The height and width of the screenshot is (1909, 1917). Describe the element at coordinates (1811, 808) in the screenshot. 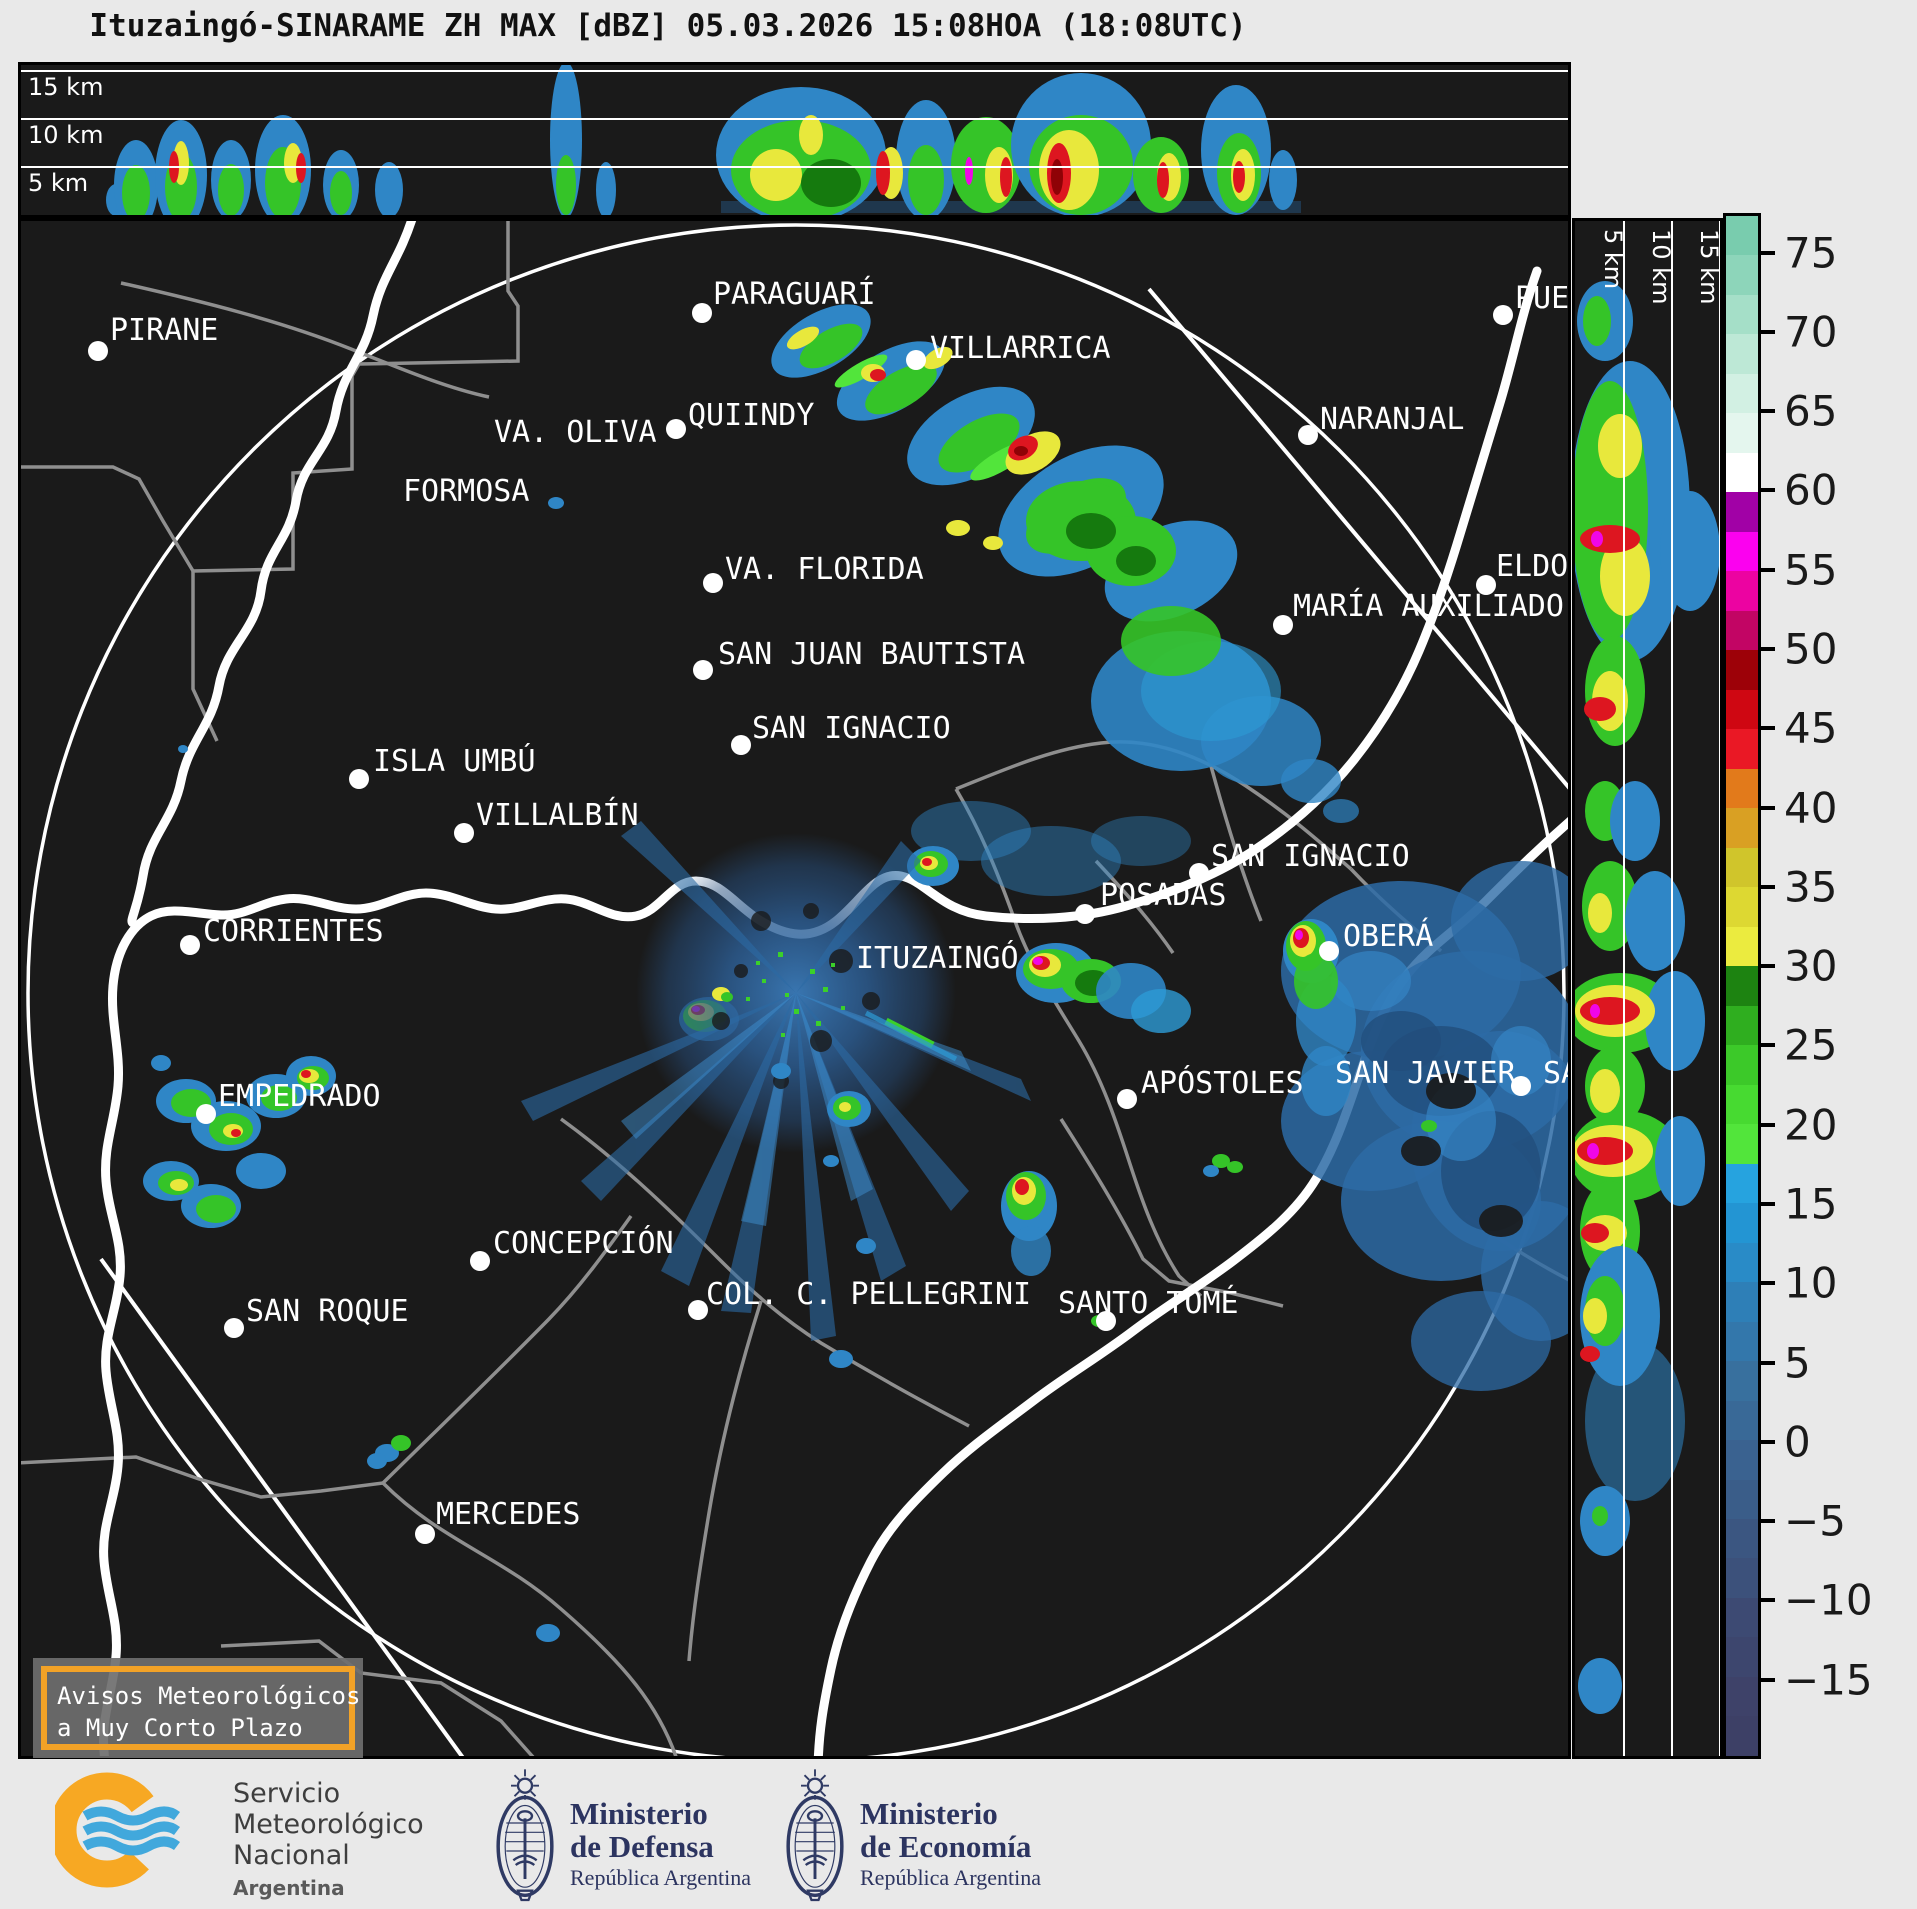

I see `colorbar-tick-label: 40` at that location.